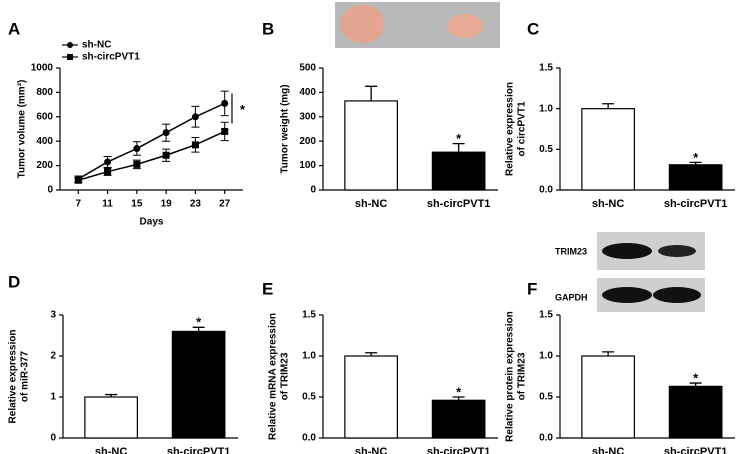 Image resolution: width=753 pixels, height=454 pixels. What do you see at coordinates (273, 376) in the screenshot?
I see `y-axis-label: Relative mRNA expression` at bounding box center [273, 376].